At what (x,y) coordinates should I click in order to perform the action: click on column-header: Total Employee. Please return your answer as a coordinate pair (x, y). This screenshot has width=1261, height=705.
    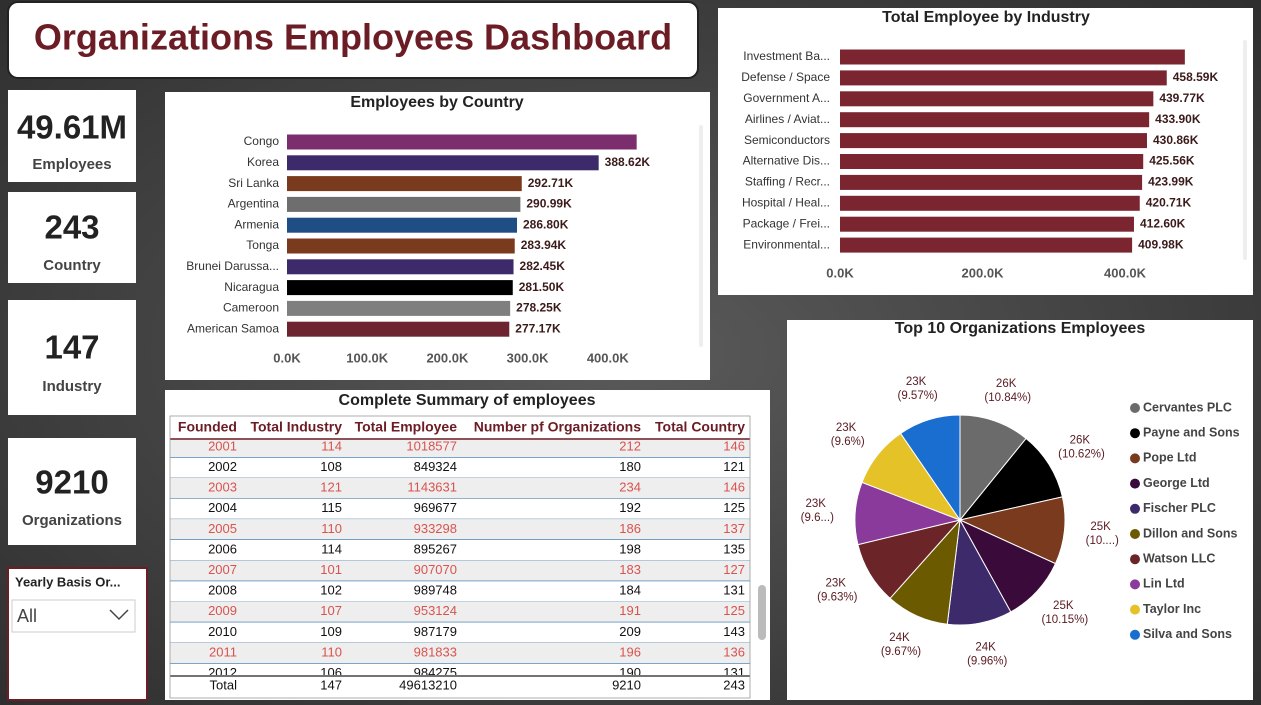
    Looking at the image, I should click on (406, 427).